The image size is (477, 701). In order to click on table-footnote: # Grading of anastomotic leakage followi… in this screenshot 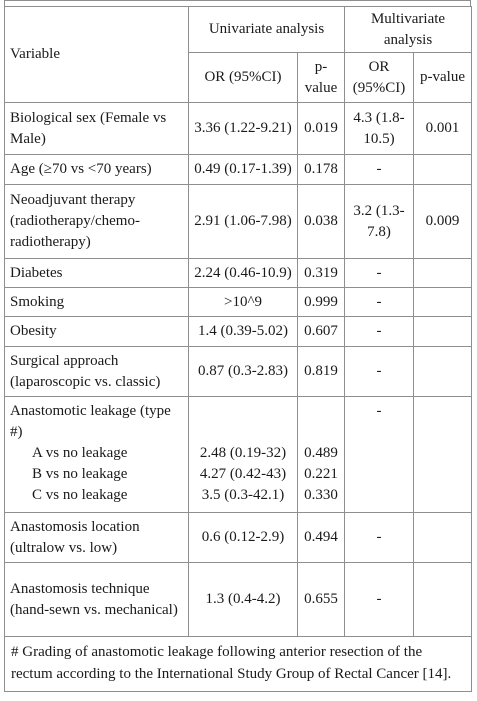, I will do `click(238, 664)`.